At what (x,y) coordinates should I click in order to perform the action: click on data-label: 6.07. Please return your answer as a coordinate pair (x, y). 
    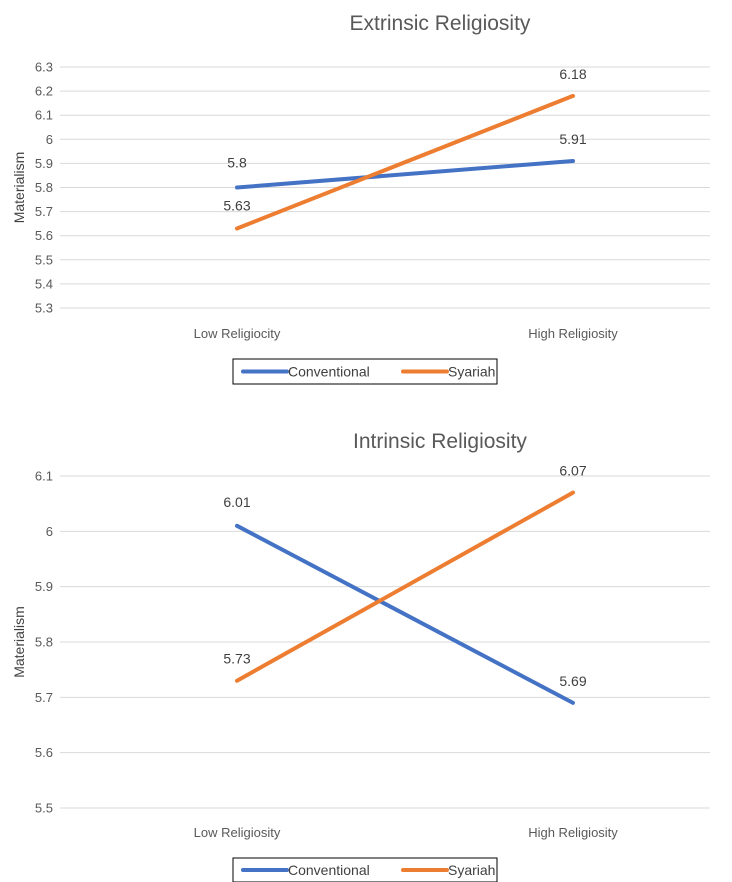
    Looking at the image, I should click on (572, 471).